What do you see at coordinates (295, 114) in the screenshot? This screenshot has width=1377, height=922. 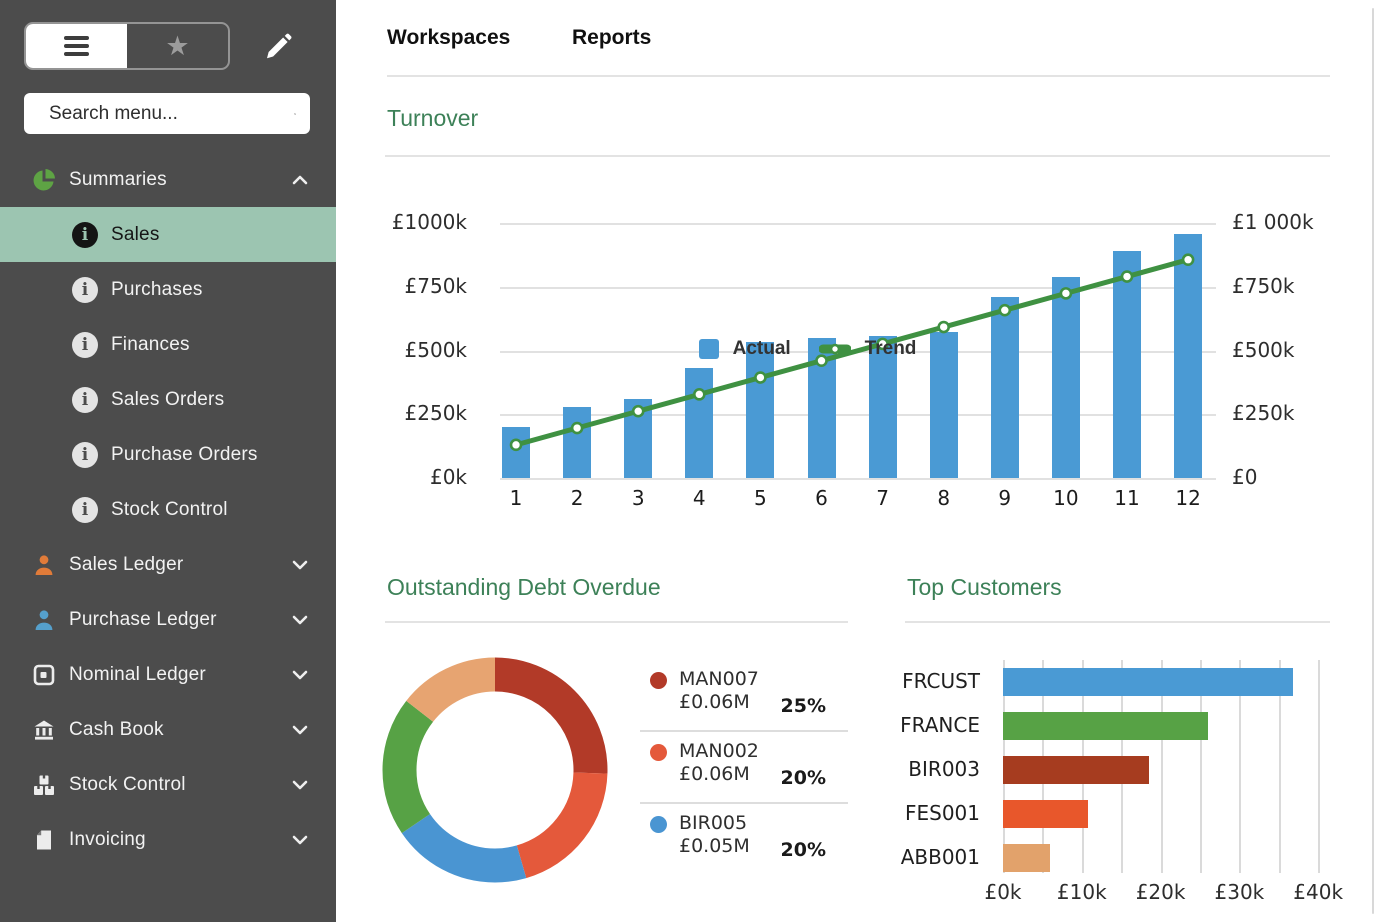 I see `search-icon` at bounding box center [295, 114].